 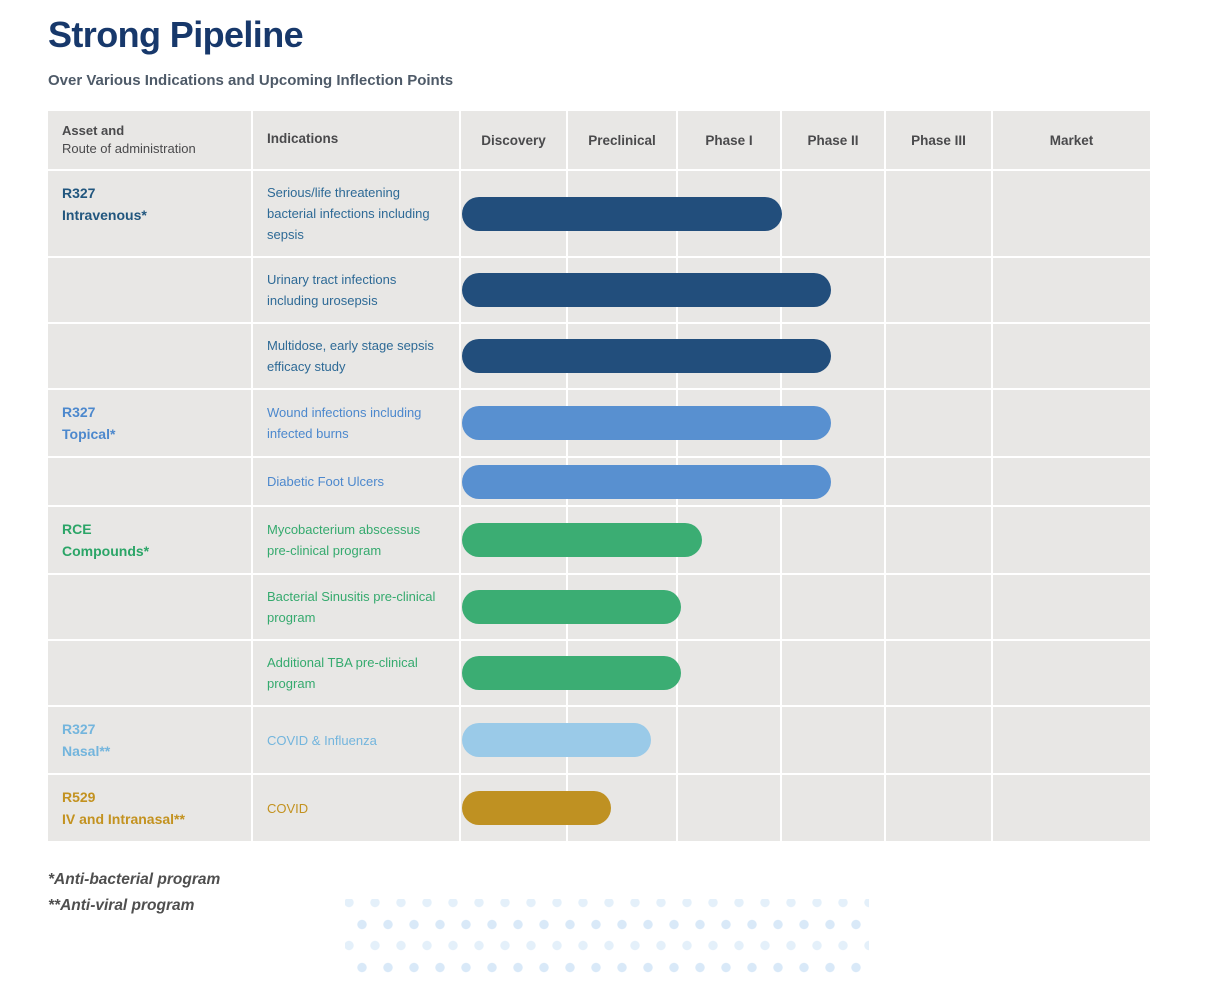 I want to click on indication-text: COVID, so click(x=288, y=808).